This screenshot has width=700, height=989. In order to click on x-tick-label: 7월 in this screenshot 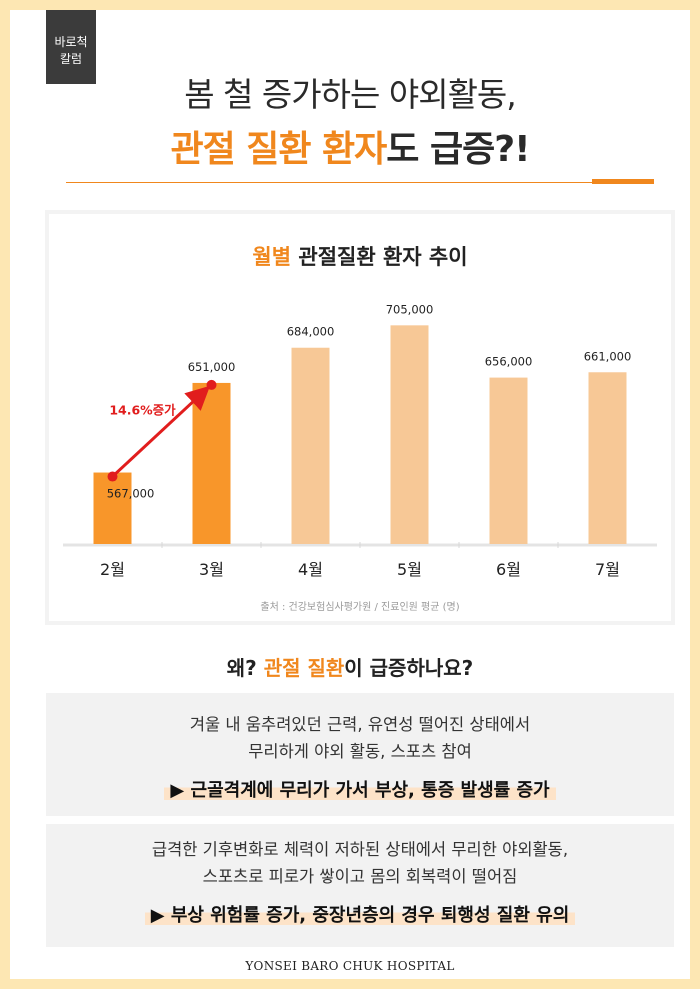, I will do `click(607, 569)`.